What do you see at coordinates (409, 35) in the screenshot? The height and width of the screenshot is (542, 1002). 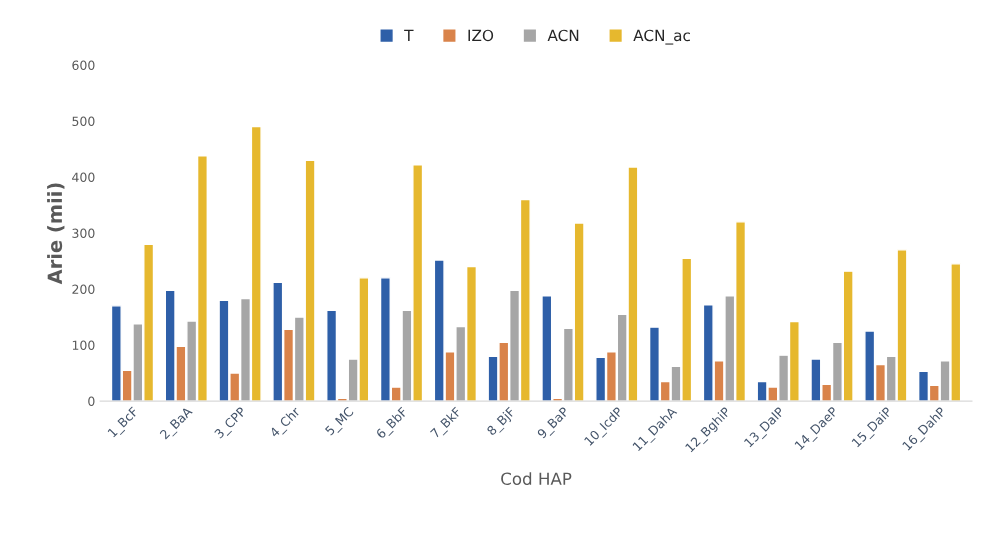 I see `legend-label: T` at bounding box center [409, 35].